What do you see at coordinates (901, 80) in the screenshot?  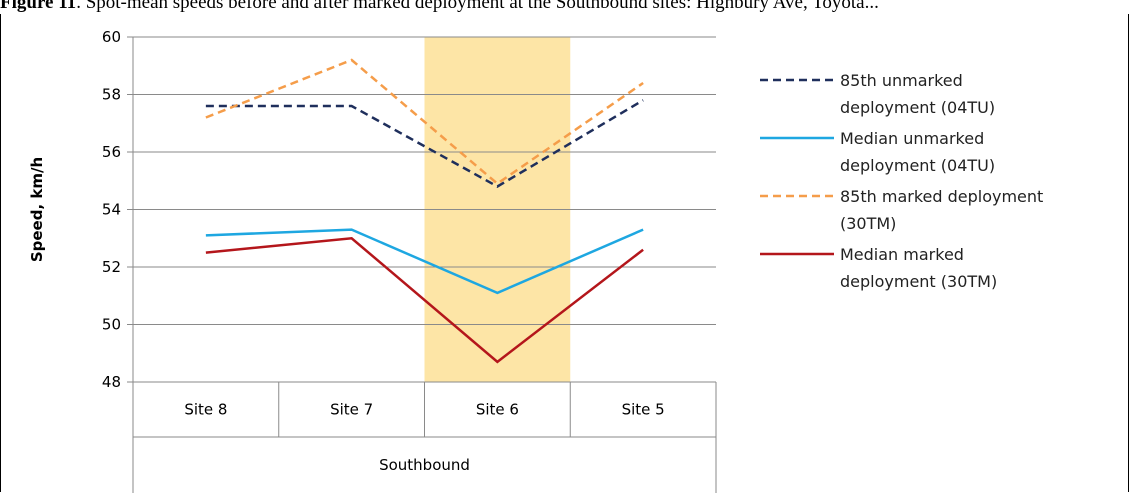 I see `legend-label-1-1: 85th unmarked` at bounding box center [901, 80].